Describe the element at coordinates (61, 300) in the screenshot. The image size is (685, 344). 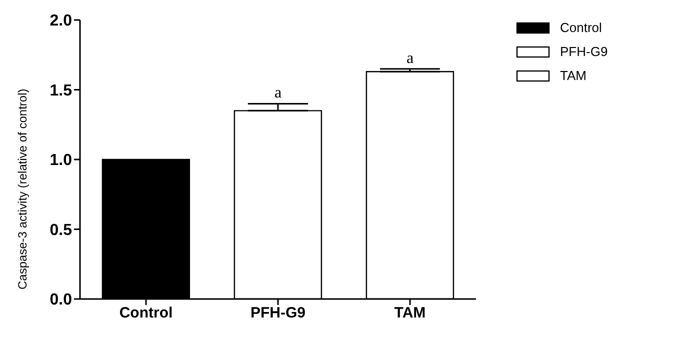
I see `y-tick-label: 0.0` at that location.